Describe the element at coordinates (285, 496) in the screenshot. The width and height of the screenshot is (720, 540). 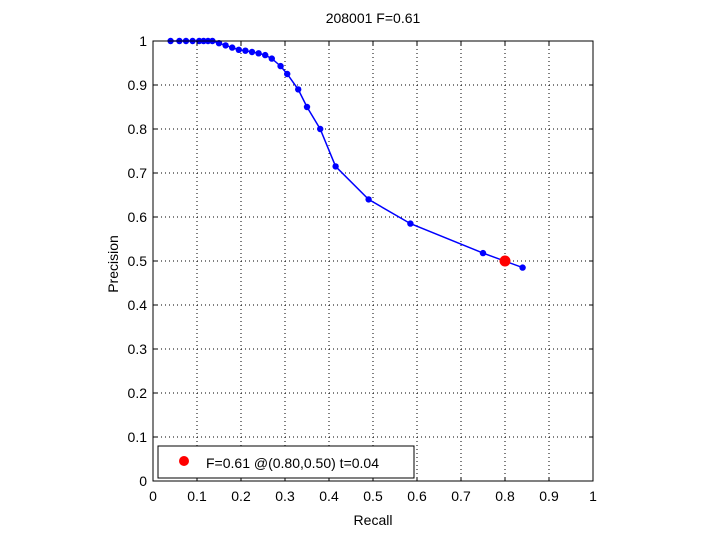
I see `x-tick-label: 0.3` at that location.